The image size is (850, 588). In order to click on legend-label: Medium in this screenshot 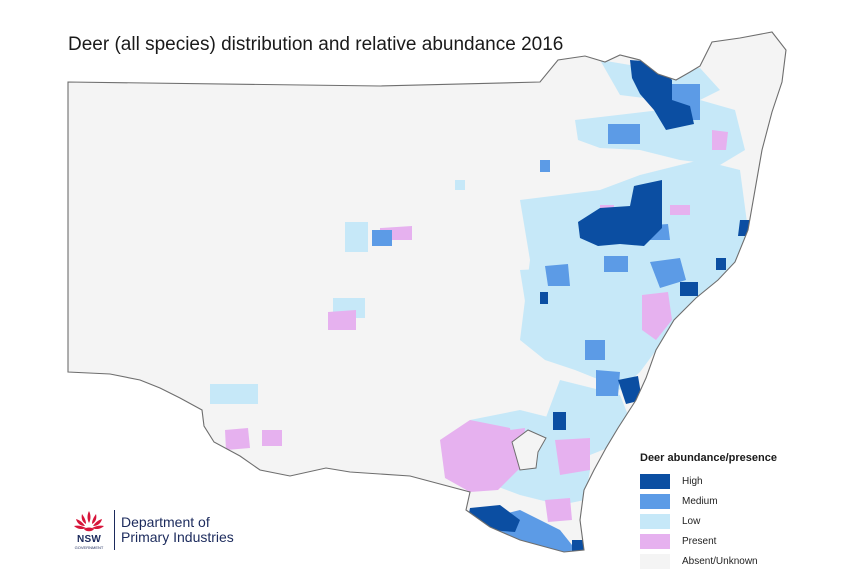, I will do `click(700, 501)`.